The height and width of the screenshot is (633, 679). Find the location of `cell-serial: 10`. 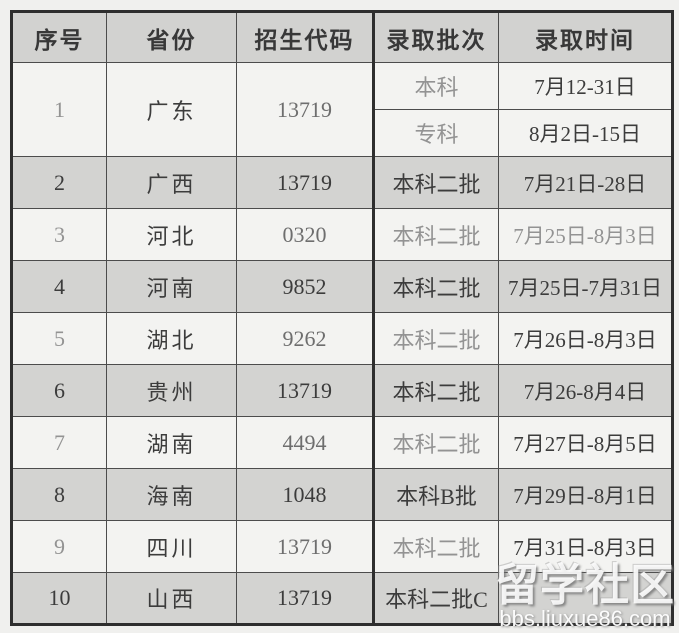

cell-serial: 10 is located at coordinates (59, 598).